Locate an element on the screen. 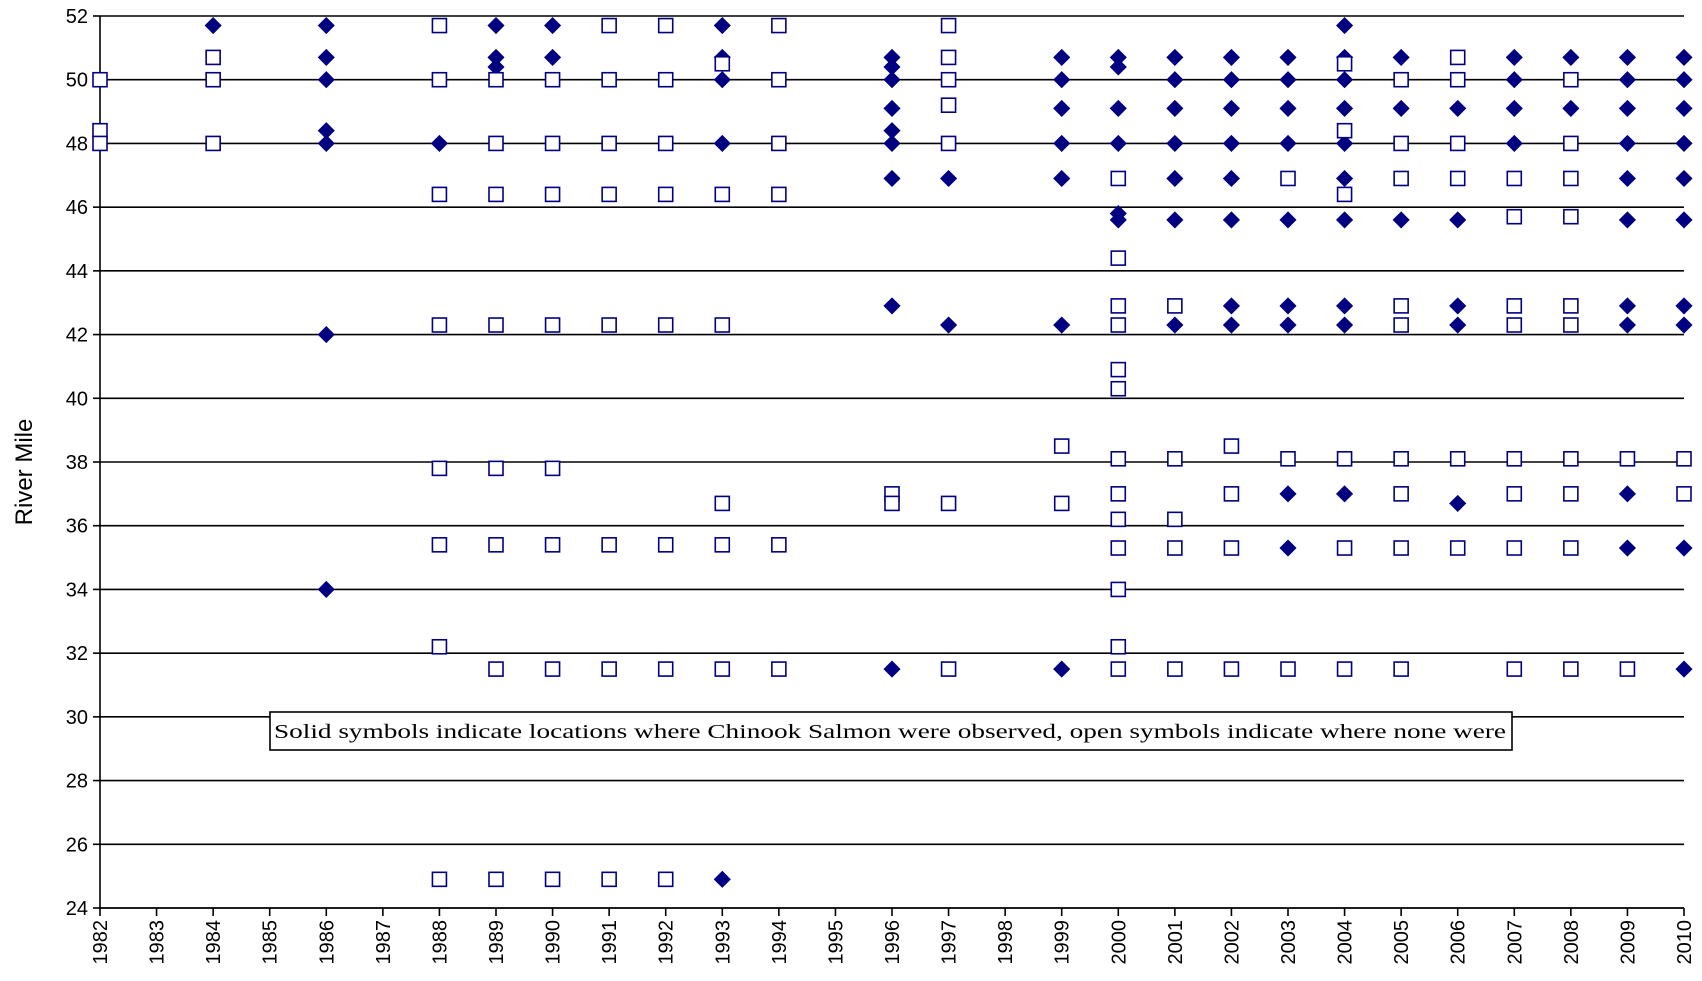 The image size is (1702, 981). x-tick-label-2001: 2001 is located at coordinates (1176, 942).